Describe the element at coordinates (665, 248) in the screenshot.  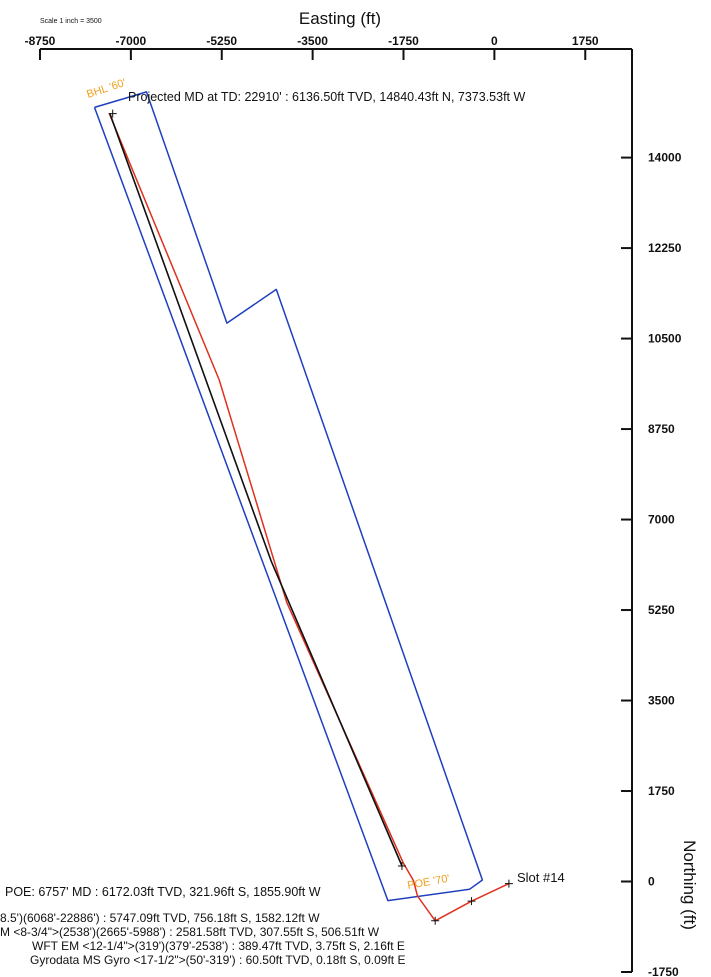
I see `y-tick-label: 12250` at that location.